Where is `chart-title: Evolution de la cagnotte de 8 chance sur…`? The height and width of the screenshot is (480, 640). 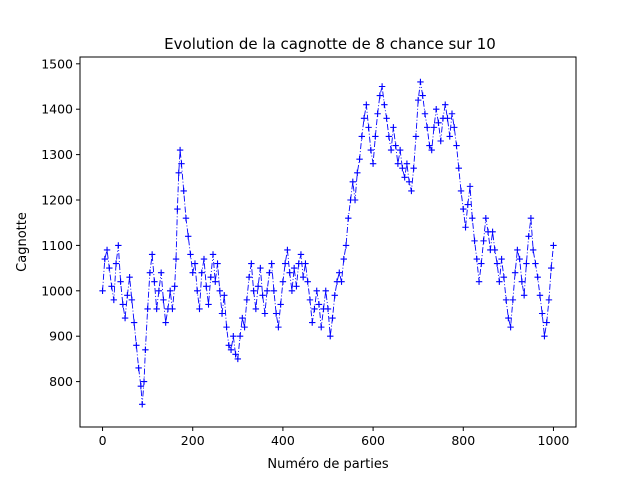 chart-title: Evolution de la cagnotte de 8 chance sur… is located at coordinates (330, 44).